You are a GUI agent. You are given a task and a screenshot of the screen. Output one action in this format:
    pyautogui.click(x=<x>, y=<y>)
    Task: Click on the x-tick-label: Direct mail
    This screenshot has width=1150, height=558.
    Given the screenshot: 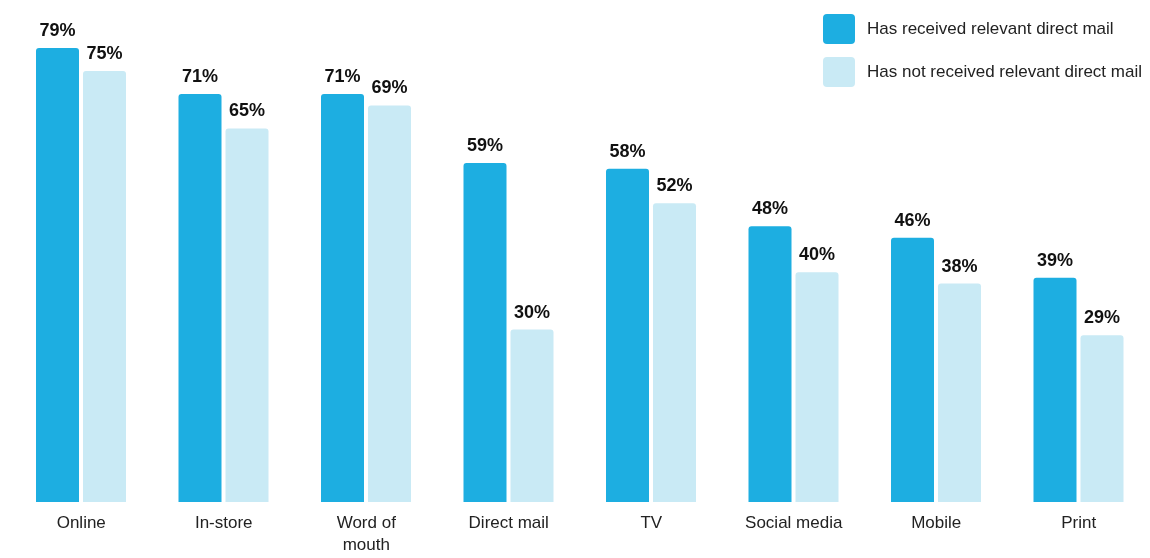 What is the action you would take?
    pyautogui.click(x=508, y=522)
    